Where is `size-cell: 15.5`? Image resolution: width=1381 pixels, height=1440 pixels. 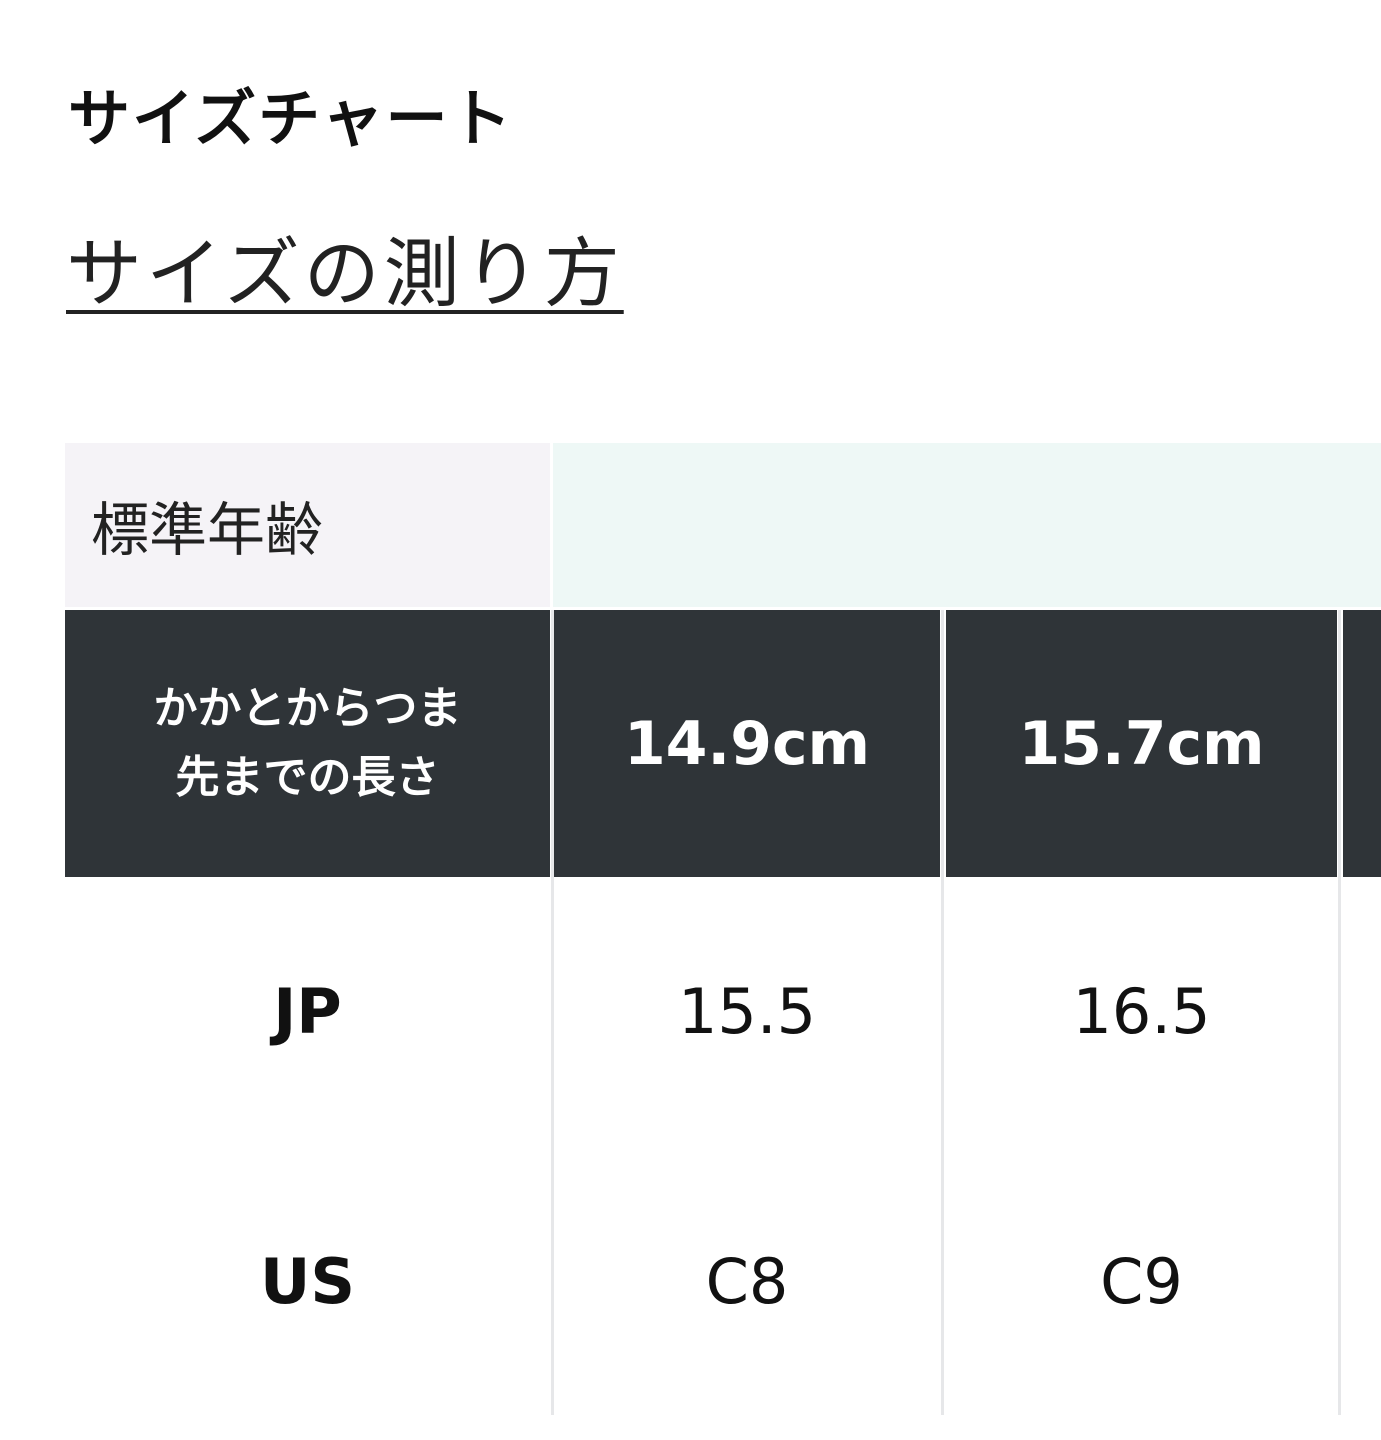 size-cell: 15.5 is located at coordinates (747, 1011).